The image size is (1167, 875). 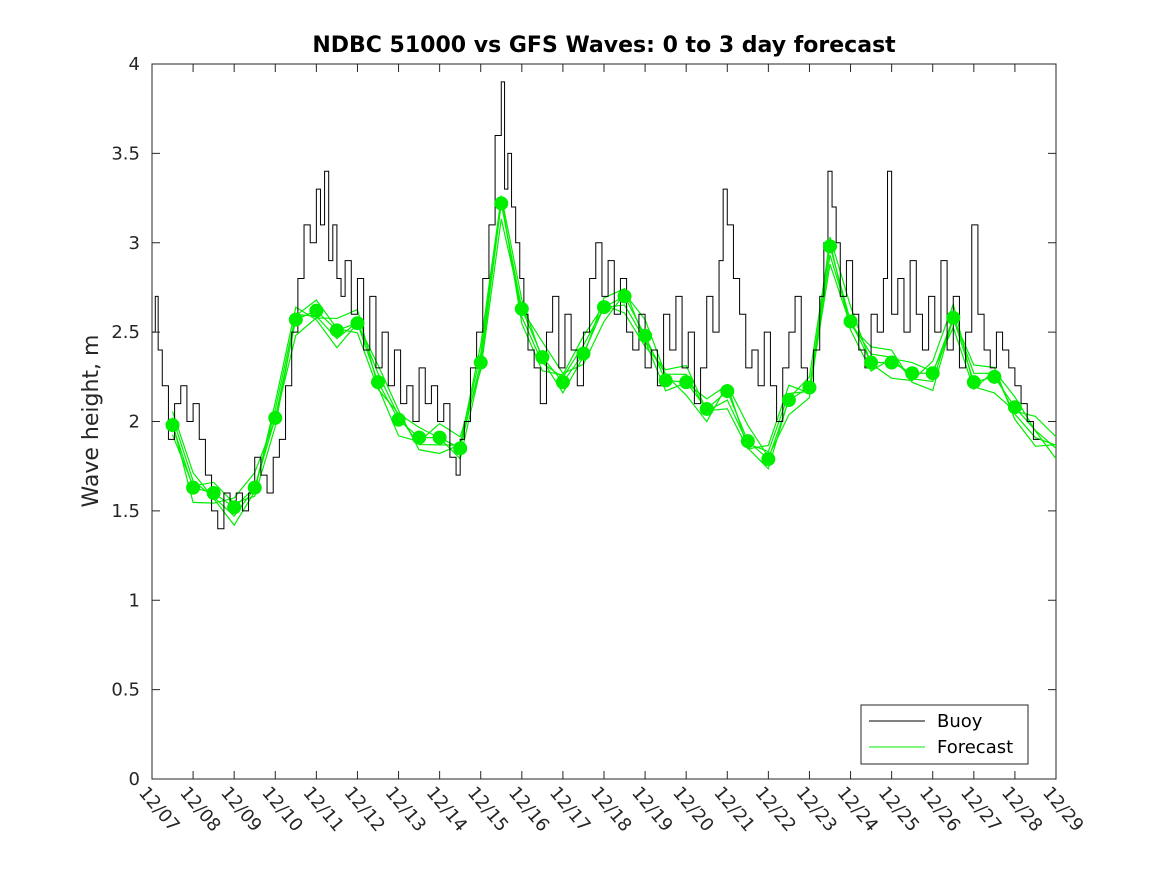 What do you see at coordinates (134, 422) in the screenshot?
I see `y-tick-label: 2` at bounding box center [134, 422].